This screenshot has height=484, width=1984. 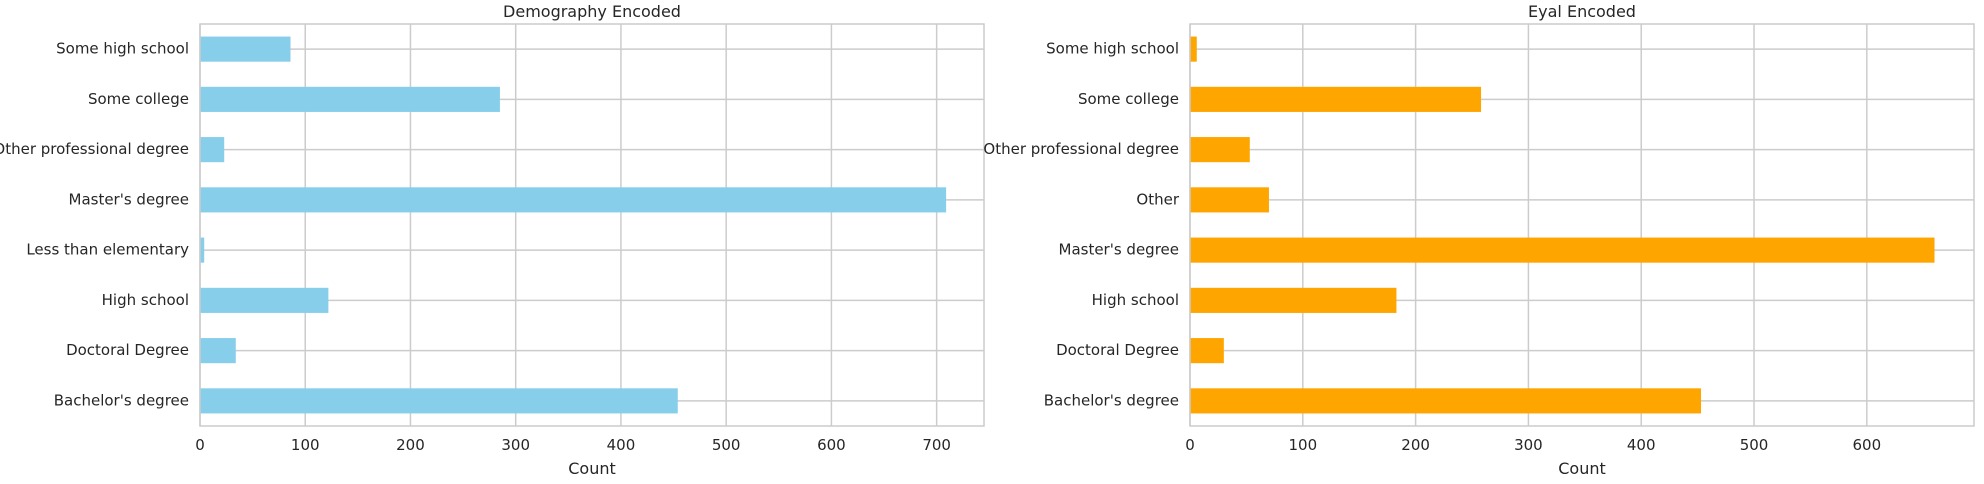 What do you see at coordinates (1582, 11) in the screenshot?
I see `chart-title: Eyal Encoded` at bounding box center [1582, 11].